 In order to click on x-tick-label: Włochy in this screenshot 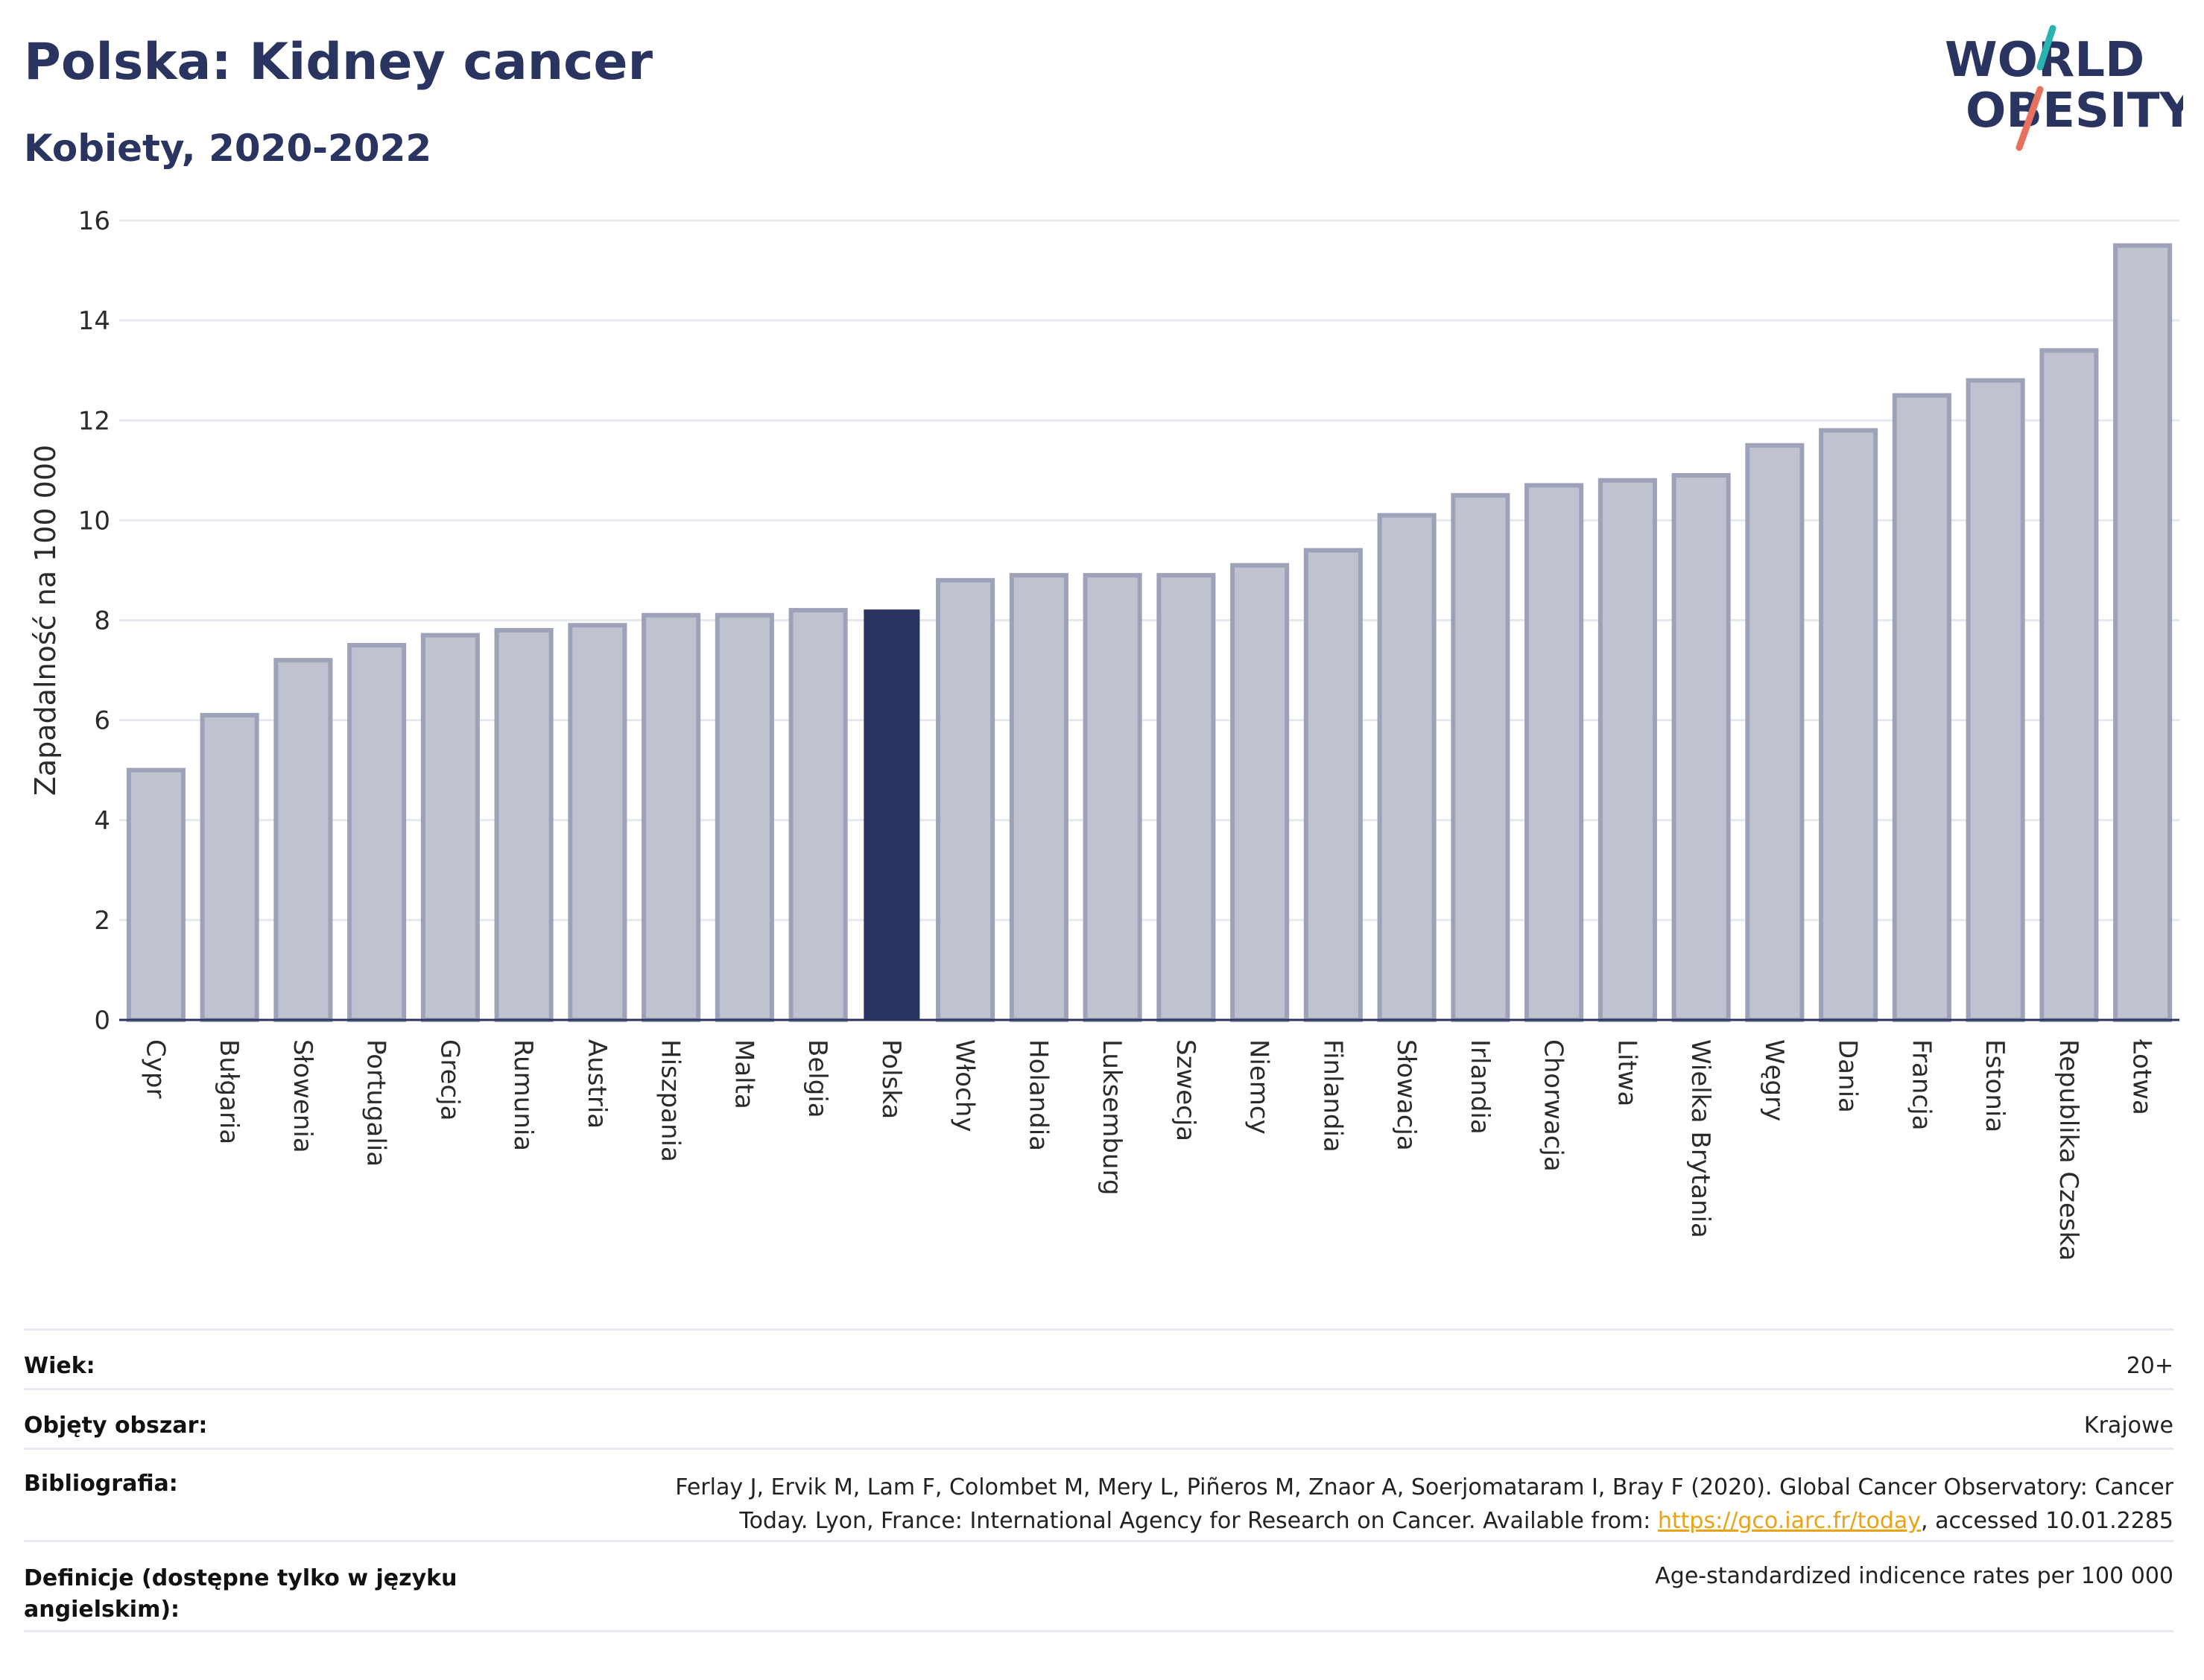, I will do `click(965, 1085)`.